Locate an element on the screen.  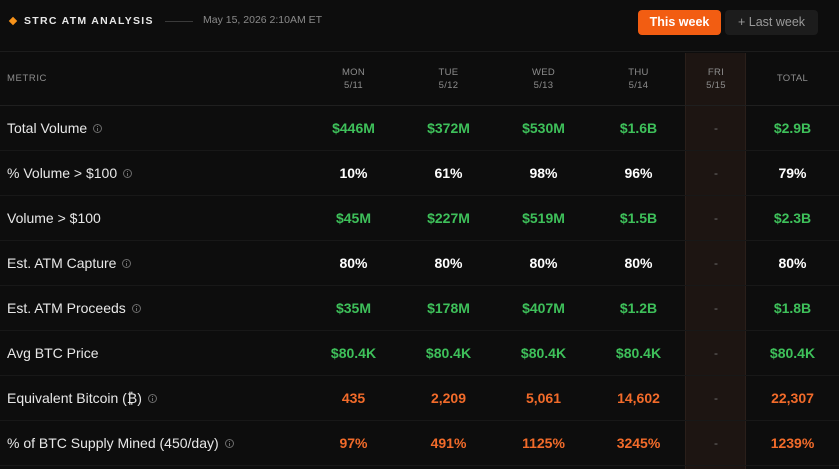
cell-total: $2.9B is located at coordinates (792, 128).